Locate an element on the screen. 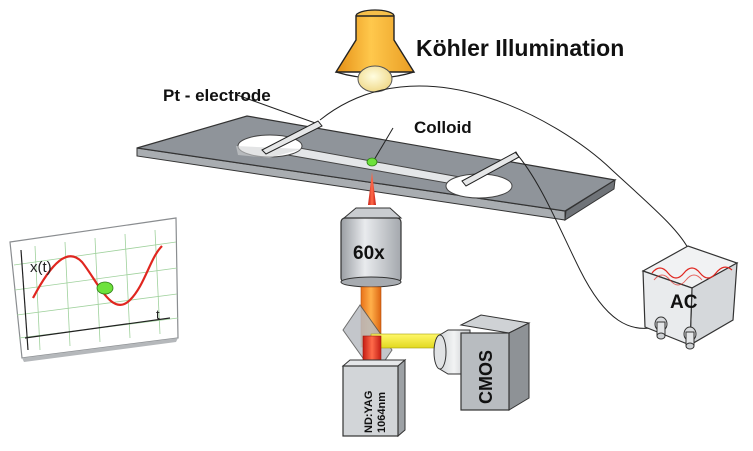 The height and width of the screenshot is (451, 753). laser-label-line1: ND:YAG is located at coordinates (369, 412).